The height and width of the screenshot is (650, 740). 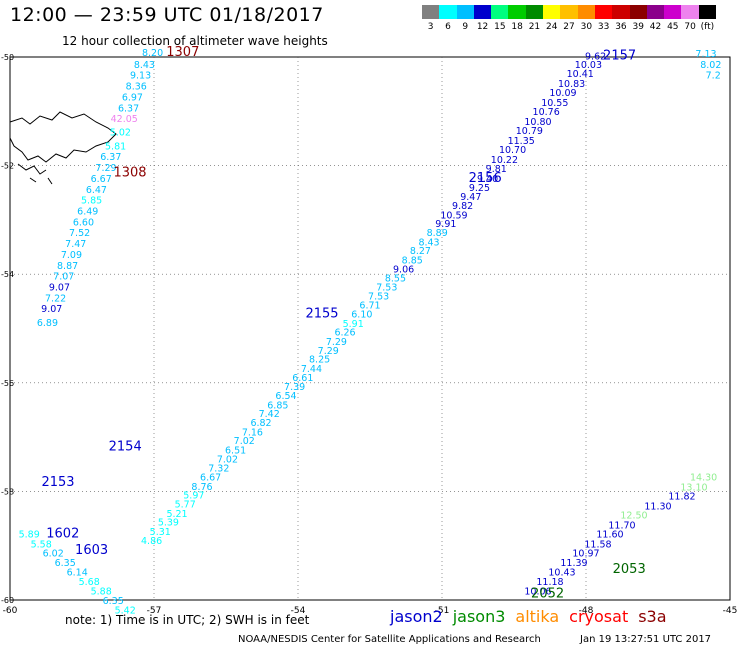 What do you see at coordinates (353, 324) in the screenshot?
I see `wave-height-label: 5.91` at bounding box center [353, 324].